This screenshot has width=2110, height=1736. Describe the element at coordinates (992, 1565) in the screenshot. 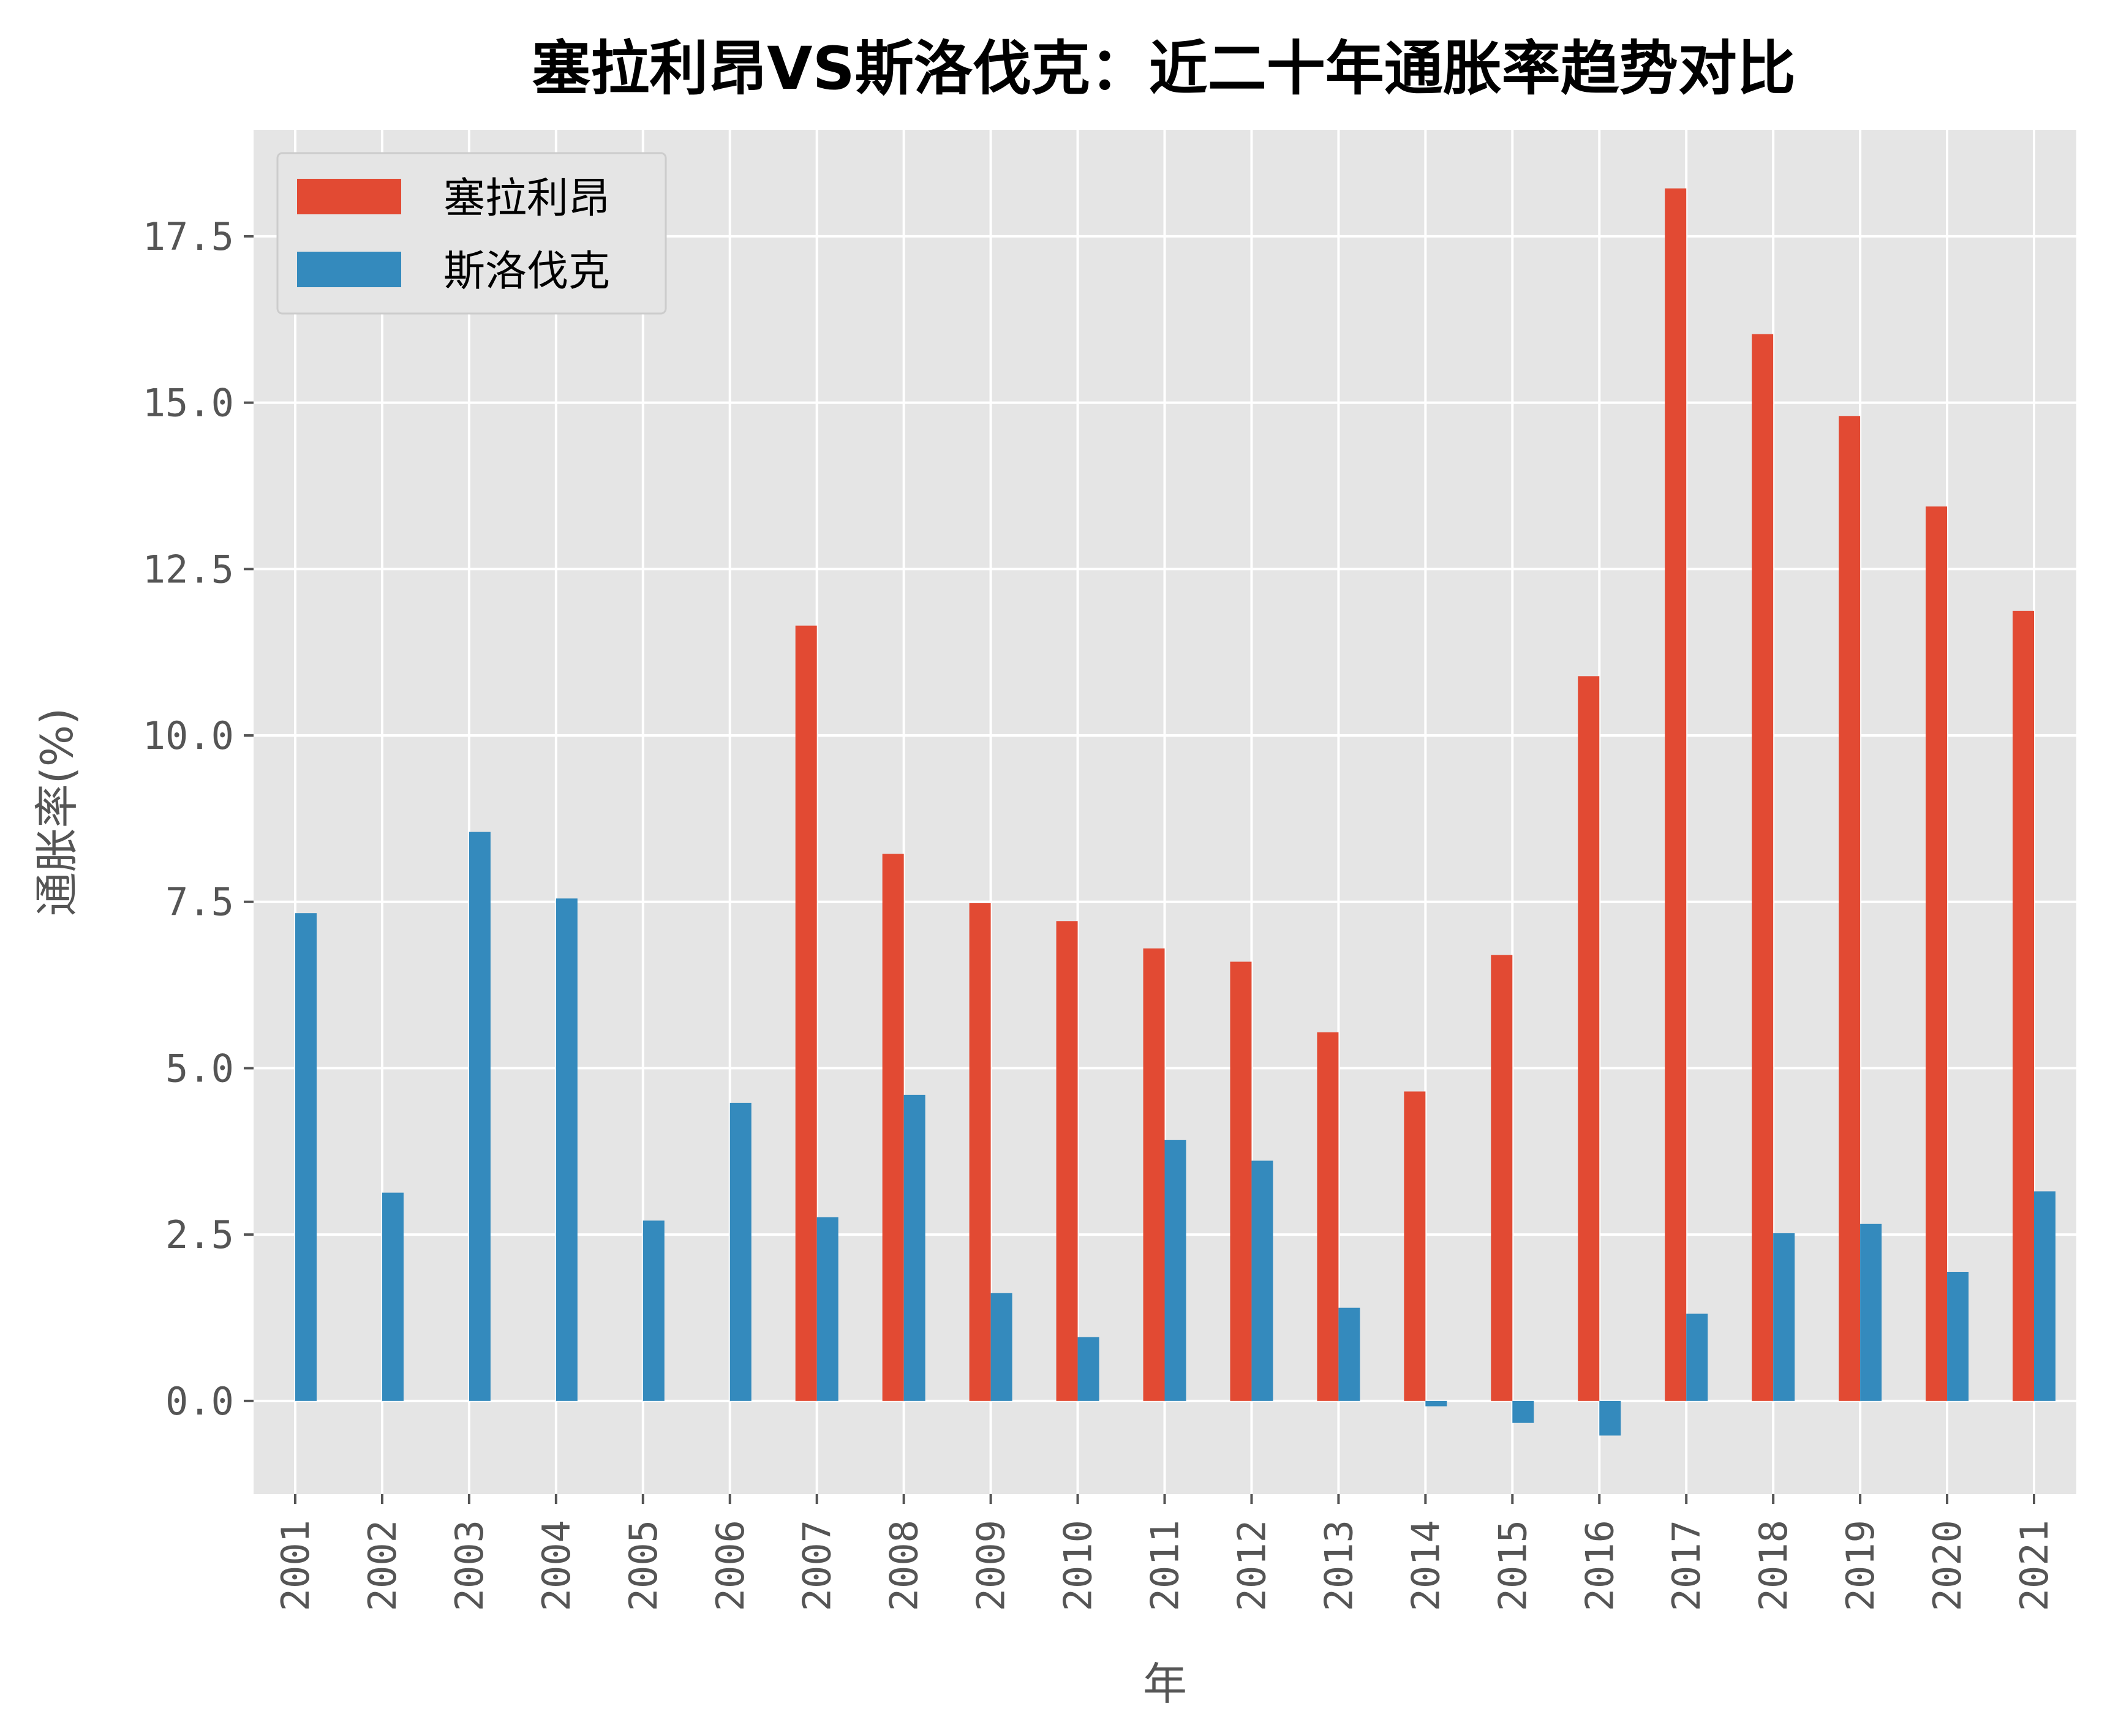

I see `x-tick-label: 2009` at that location.